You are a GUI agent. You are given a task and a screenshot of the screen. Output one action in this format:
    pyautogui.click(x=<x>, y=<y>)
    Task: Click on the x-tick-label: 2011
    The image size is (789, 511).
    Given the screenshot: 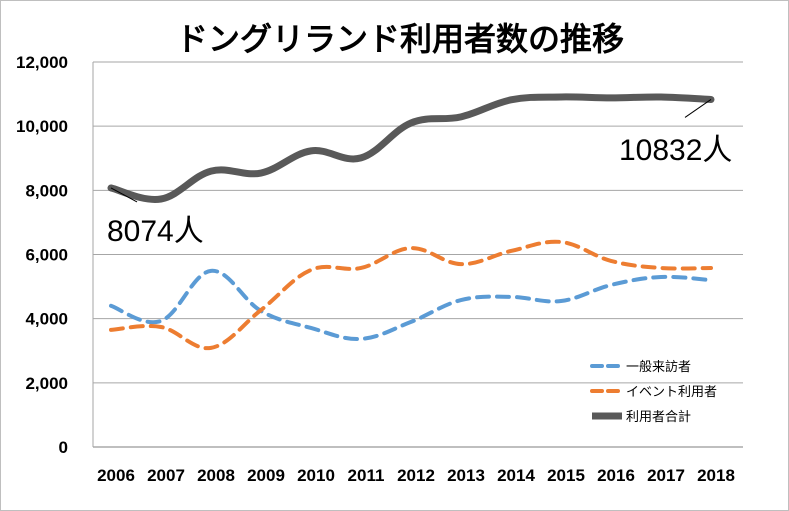 What is the action you would take?
    pyautogui.click(x=366, y=475)
    